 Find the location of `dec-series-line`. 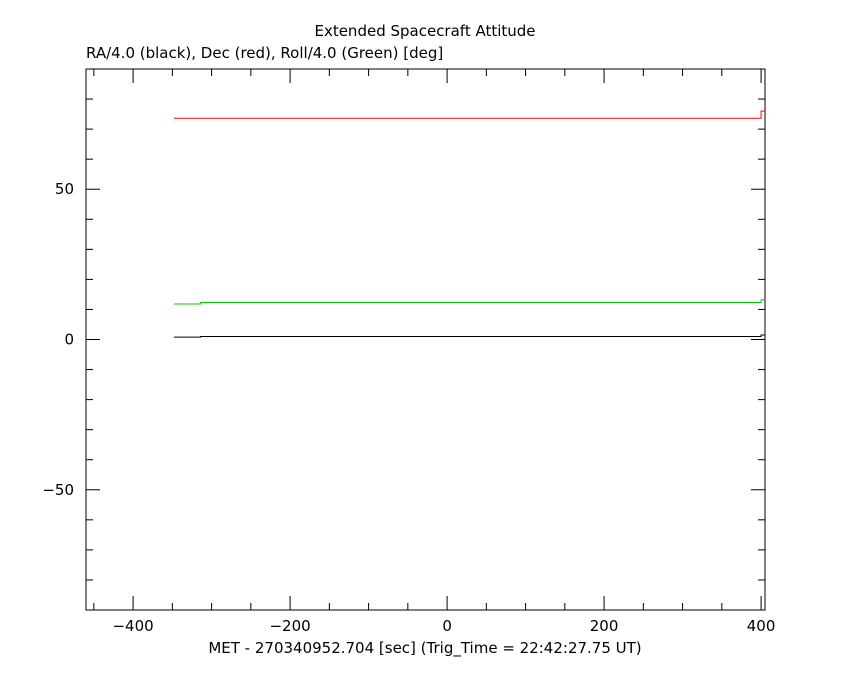

dec-series-line is located at coordinates (469, 114).